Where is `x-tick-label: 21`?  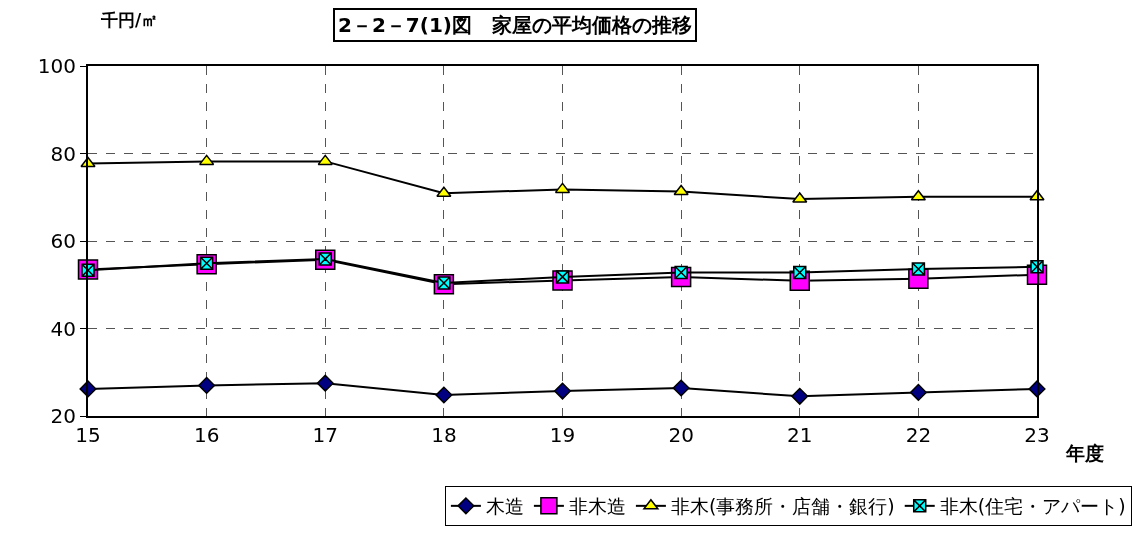
x-tick-label: 21 is located at coordinates (800, 435).